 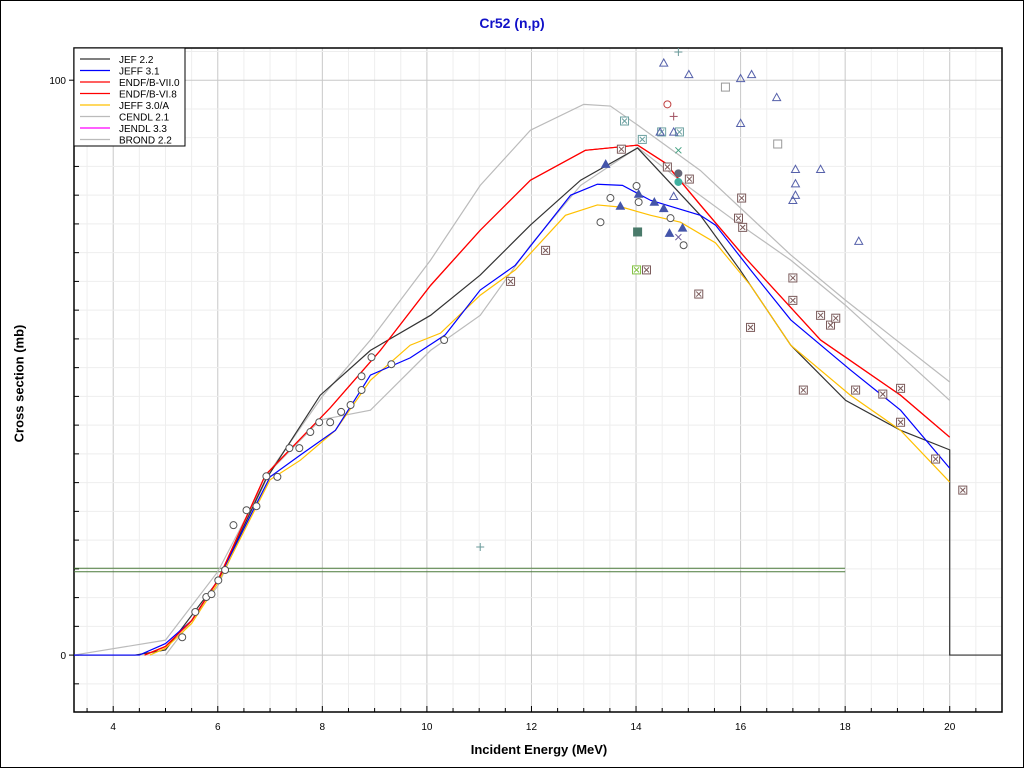 What do you see at coordinates (148, 95) in the screenshot?
I see `legend-label: ENDF/B-VI.8` at bounding box center [148, 95].